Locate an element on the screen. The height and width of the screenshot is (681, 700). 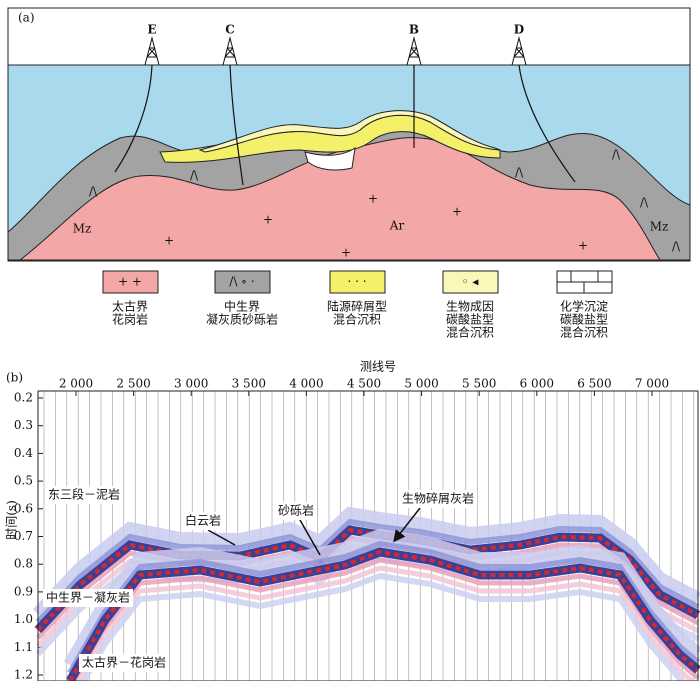
y-tick-label: 0.7 is located at coordinates (23, 536).